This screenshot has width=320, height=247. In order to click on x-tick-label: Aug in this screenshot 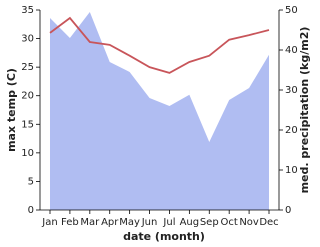, I will do `click(190, 222)`.